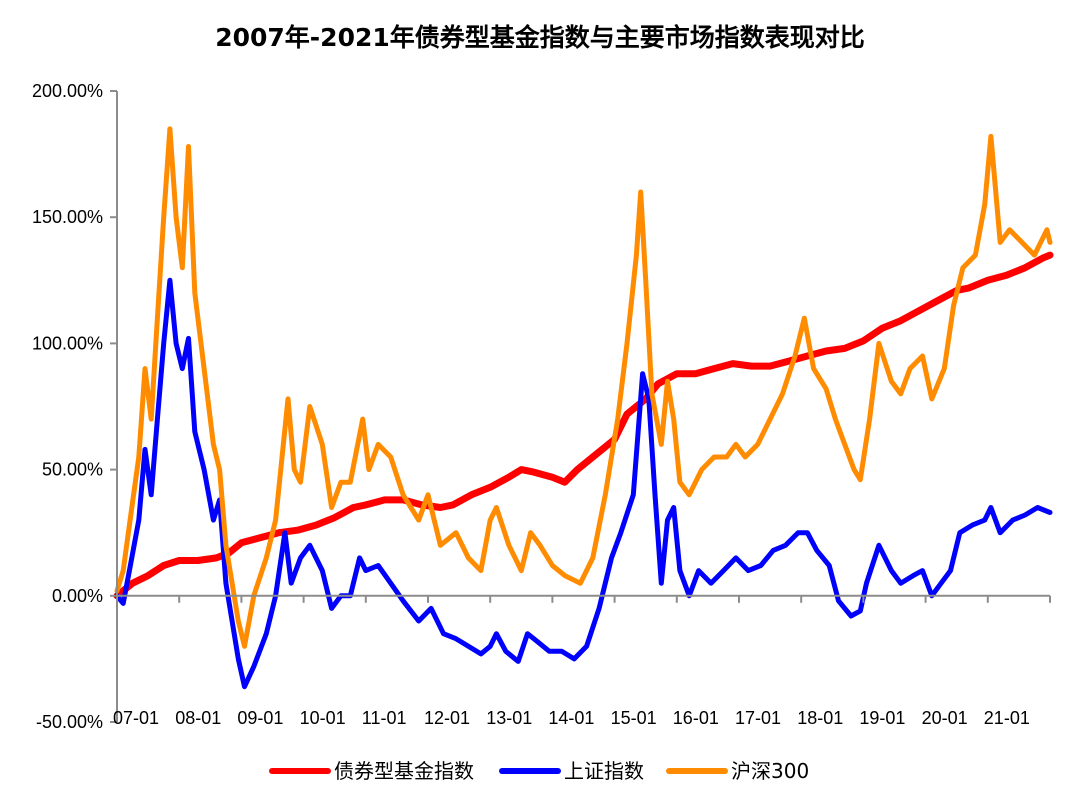 Image resolution: width=1080 pixels, height=811 pixels. What do you see at coordinates (571, 718) in the screenshot?
I see `x-tick-label: 14-01` at bounding box center [571, 718].